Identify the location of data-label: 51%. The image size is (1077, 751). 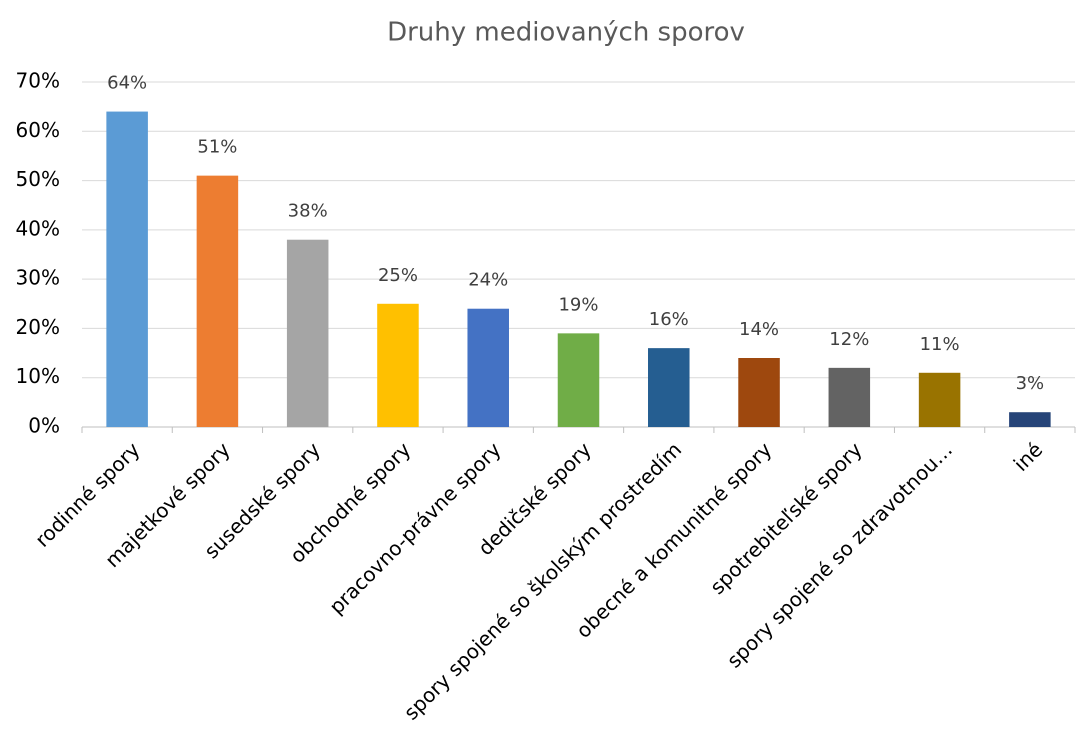
(217, 147).